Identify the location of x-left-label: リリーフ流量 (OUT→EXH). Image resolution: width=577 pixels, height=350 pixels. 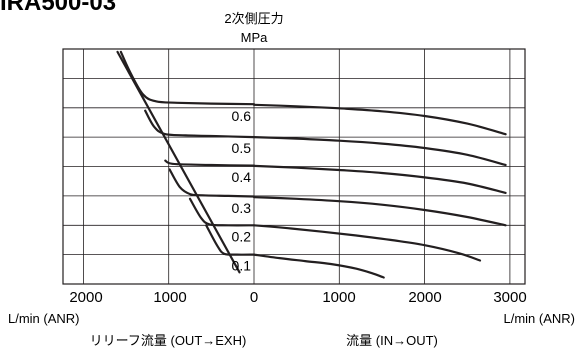
(168, 340).